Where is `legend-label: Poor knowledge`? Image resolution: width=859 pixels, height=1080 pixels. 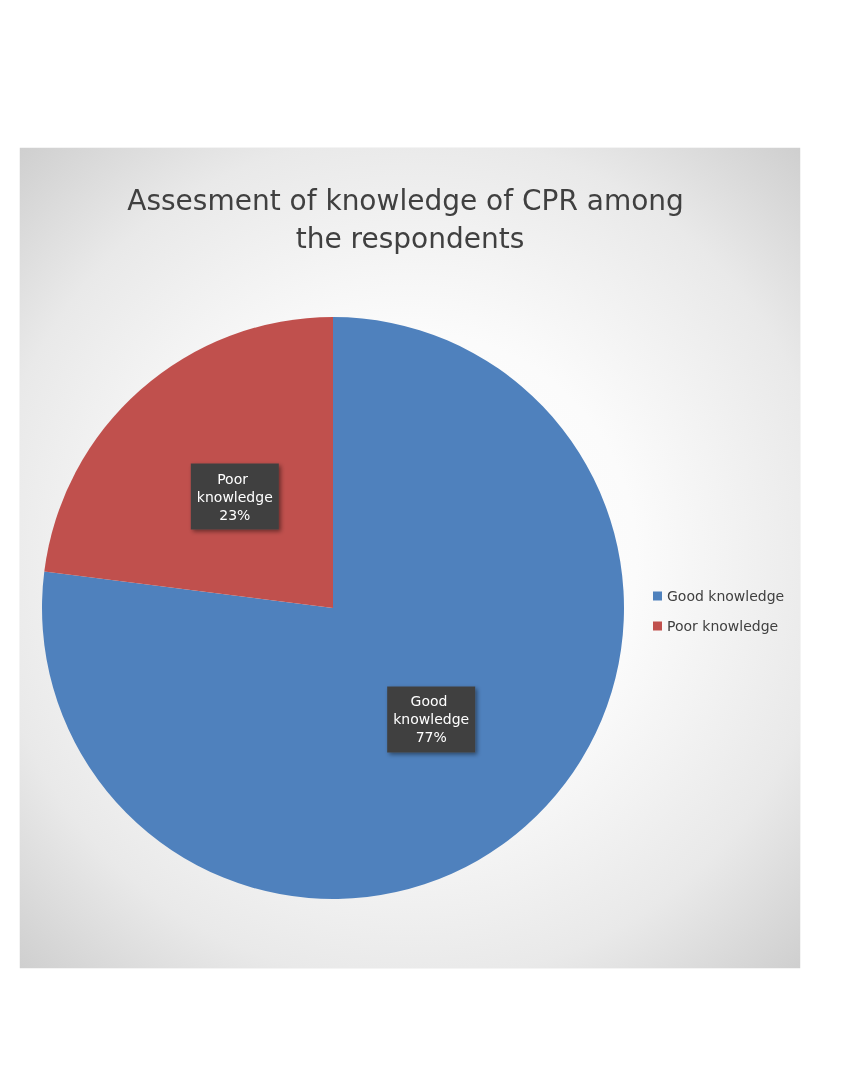 legend-label: Poor knowledge is located at coordinates (723, 626).